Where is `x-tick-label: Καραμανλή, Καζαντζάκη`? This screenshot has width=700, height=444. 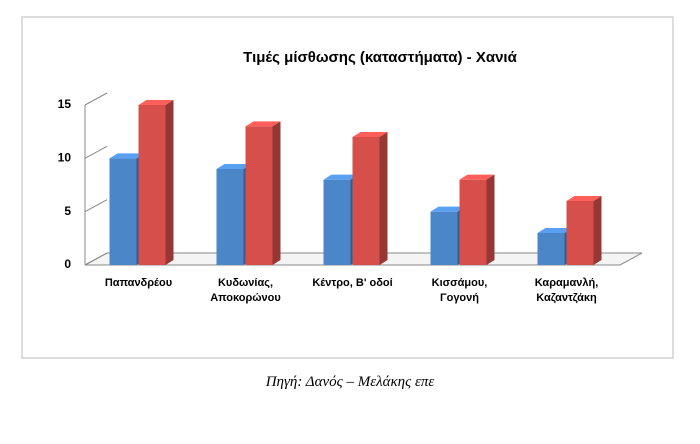 x-tick-label: Καραμανλή, Καζαντζάκη is located at coordinates (566, 290).